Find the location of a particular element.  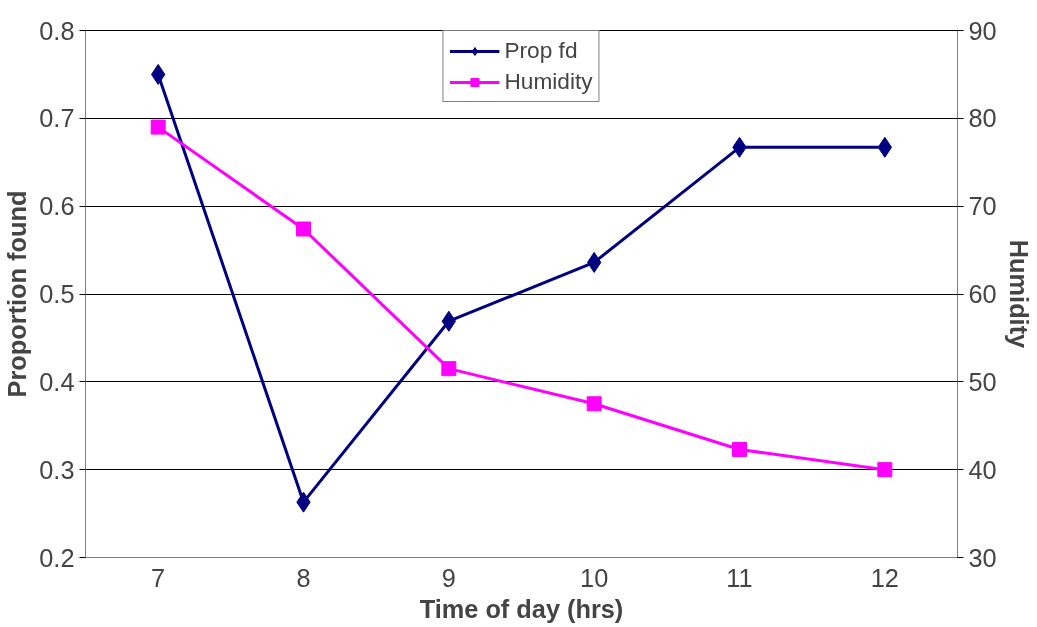

y-tick-label: 0.6 is located at coordinates (57, 206).